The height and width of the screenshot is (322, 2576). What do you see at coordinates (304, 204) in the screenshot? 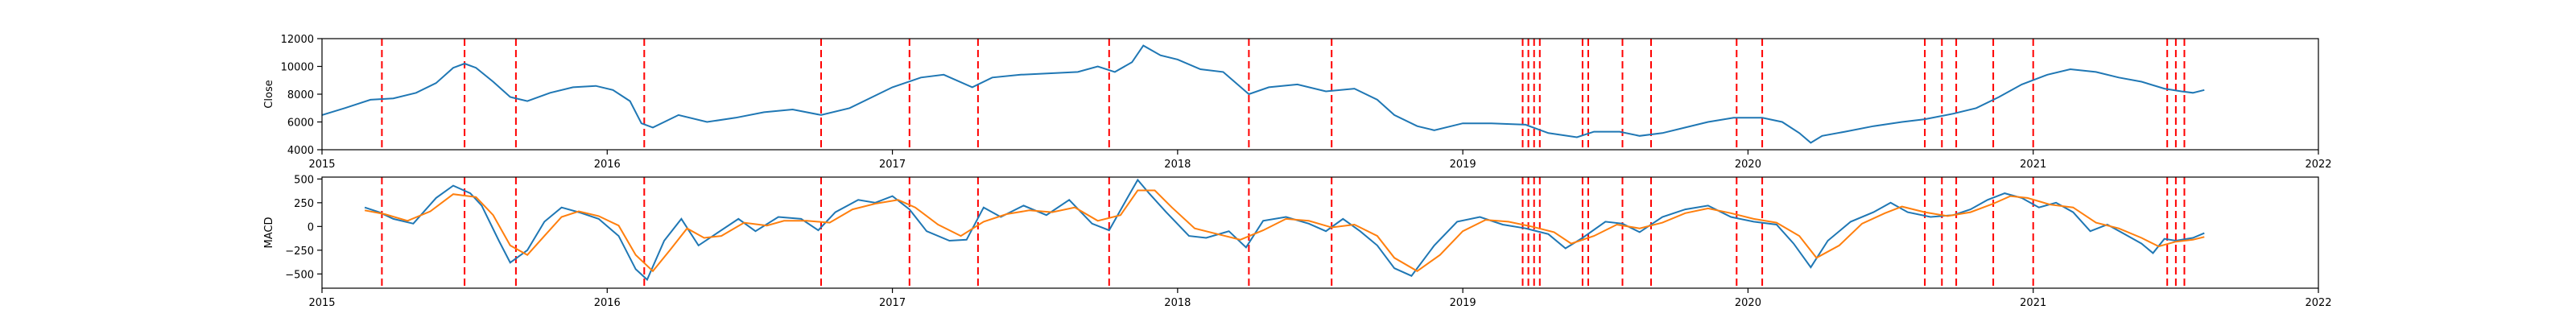
I see `macd-y-tick-label-1: 250` at bounding box center [304, 204].